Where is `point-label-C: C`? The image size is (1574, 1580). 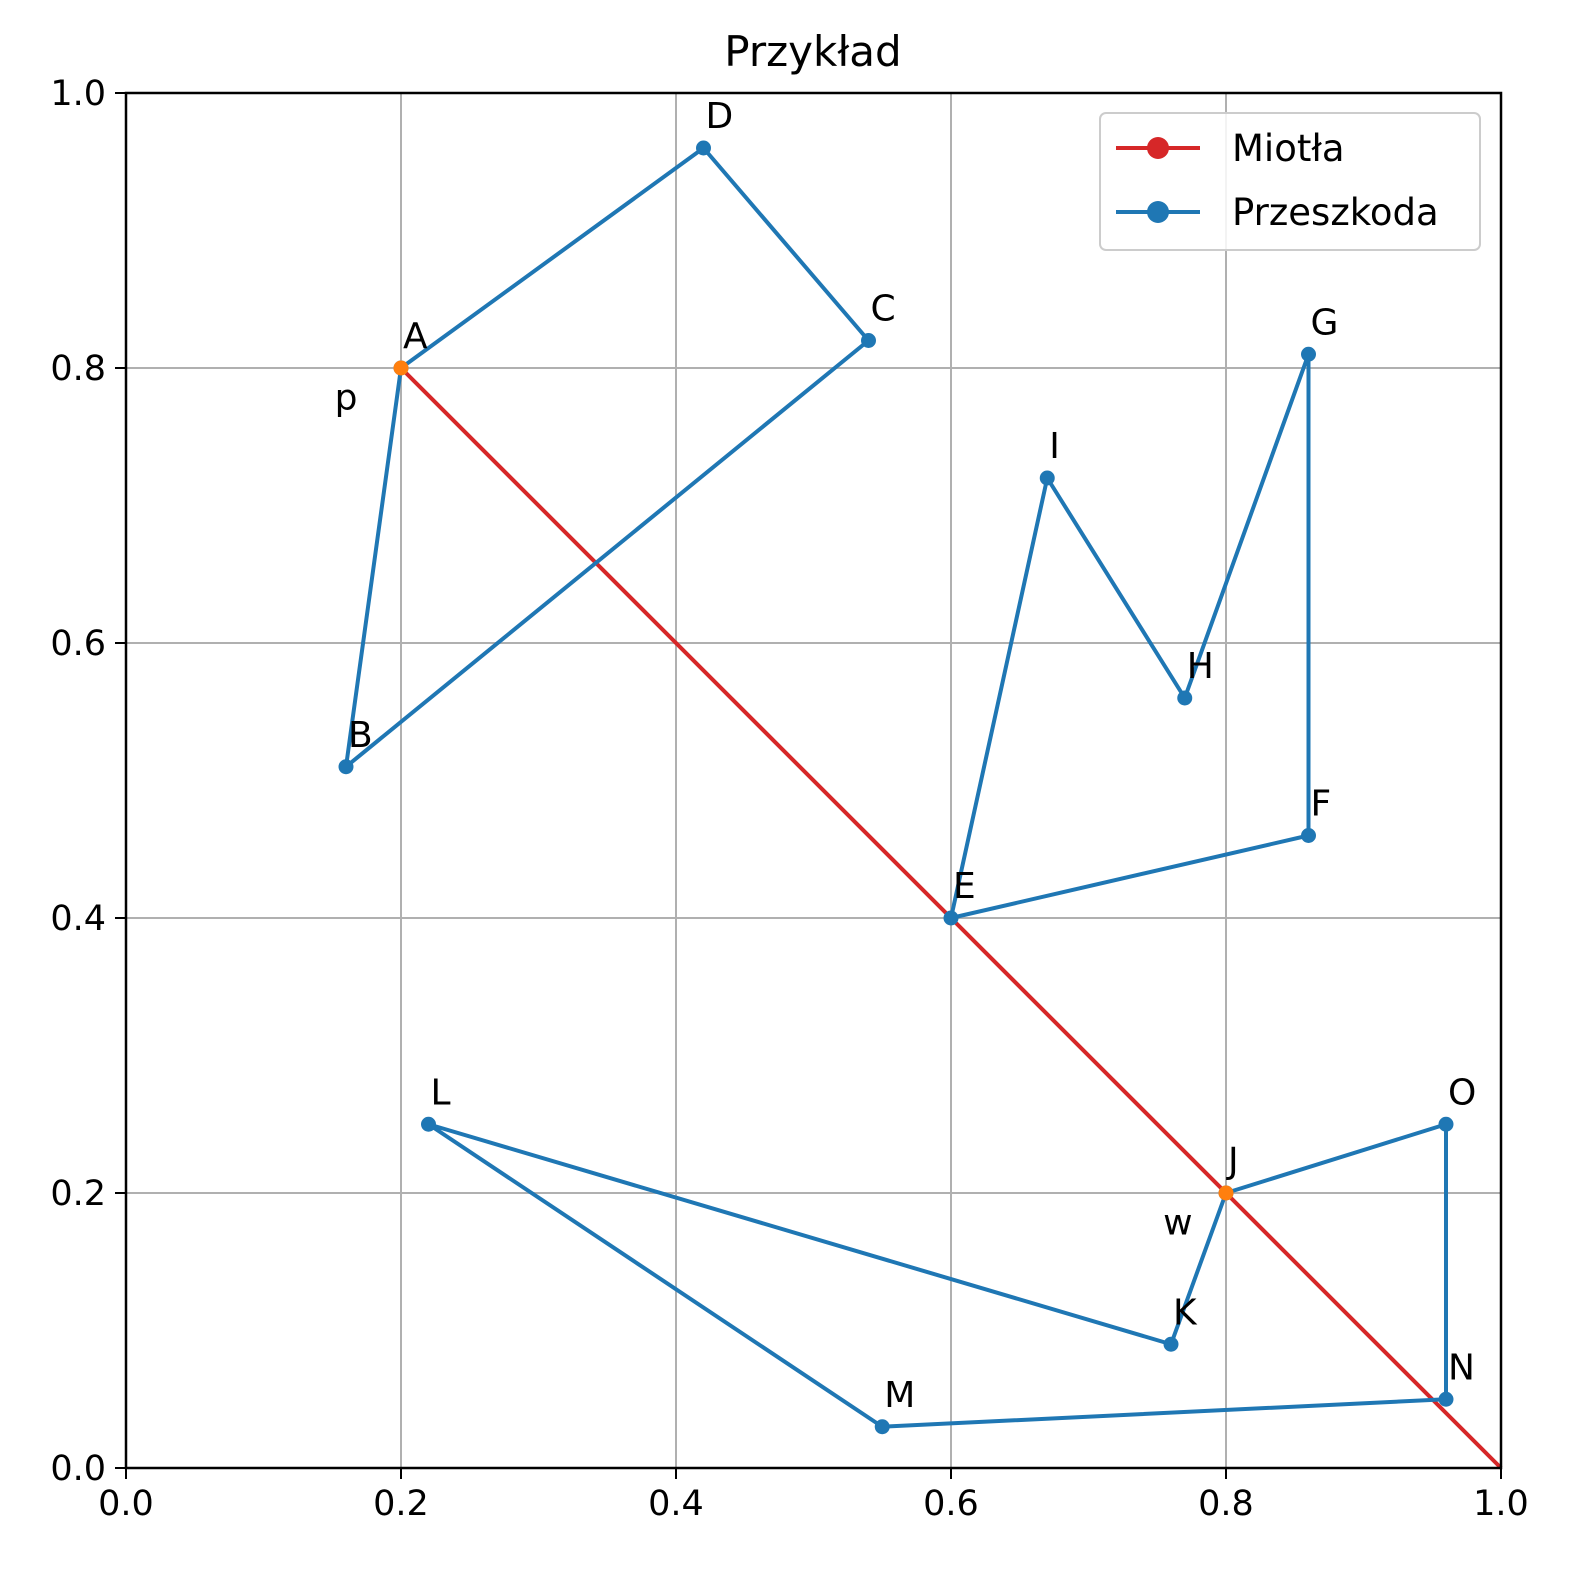
point-label-C: C is located at coordinates (883, 309).